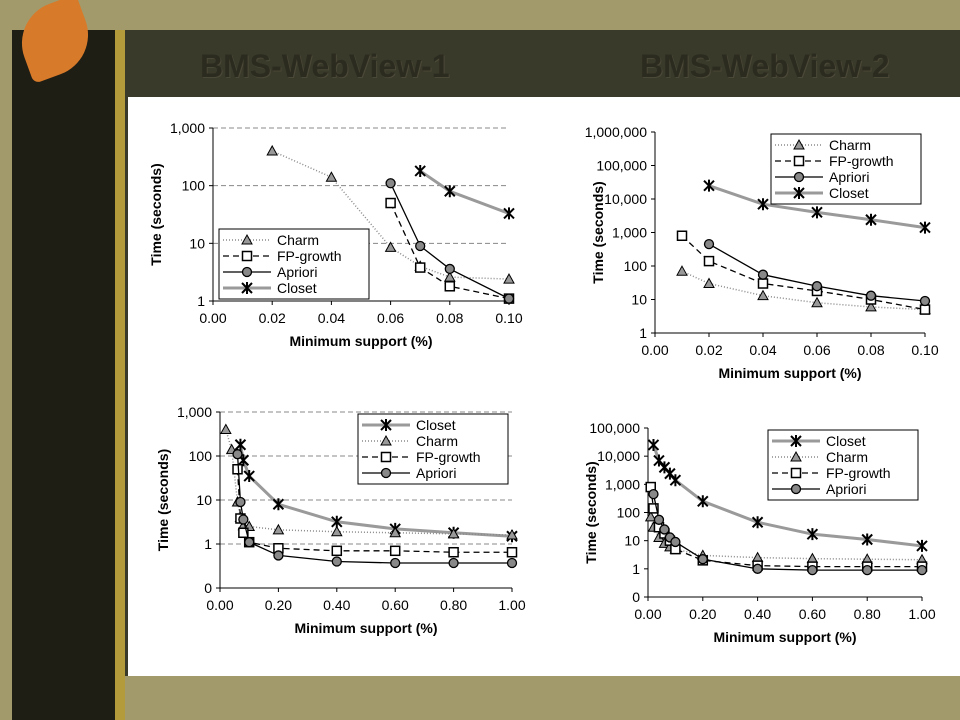 Image resolution: width=960 pixels, height=720 pixels. I want to click on y-tick-label: 1,000,000, so click(616, 132).